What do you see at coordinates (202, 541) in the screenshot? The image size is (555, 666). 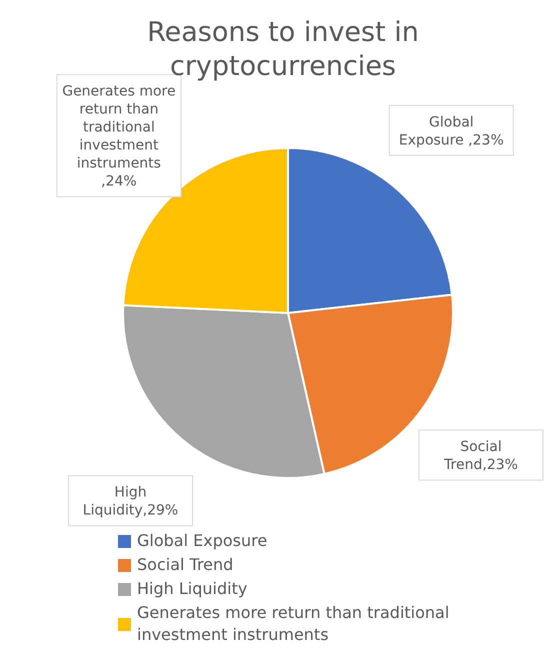 I see `legend-label: Global Exposure` at bounding box center [202, 541].